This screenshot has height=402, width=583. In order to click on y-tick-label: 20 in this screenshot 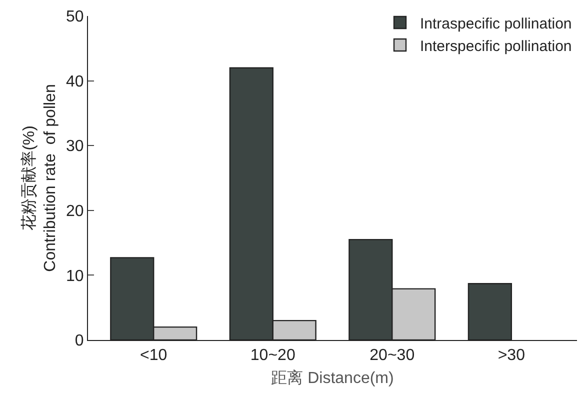, I will do `click(75, 211)`.